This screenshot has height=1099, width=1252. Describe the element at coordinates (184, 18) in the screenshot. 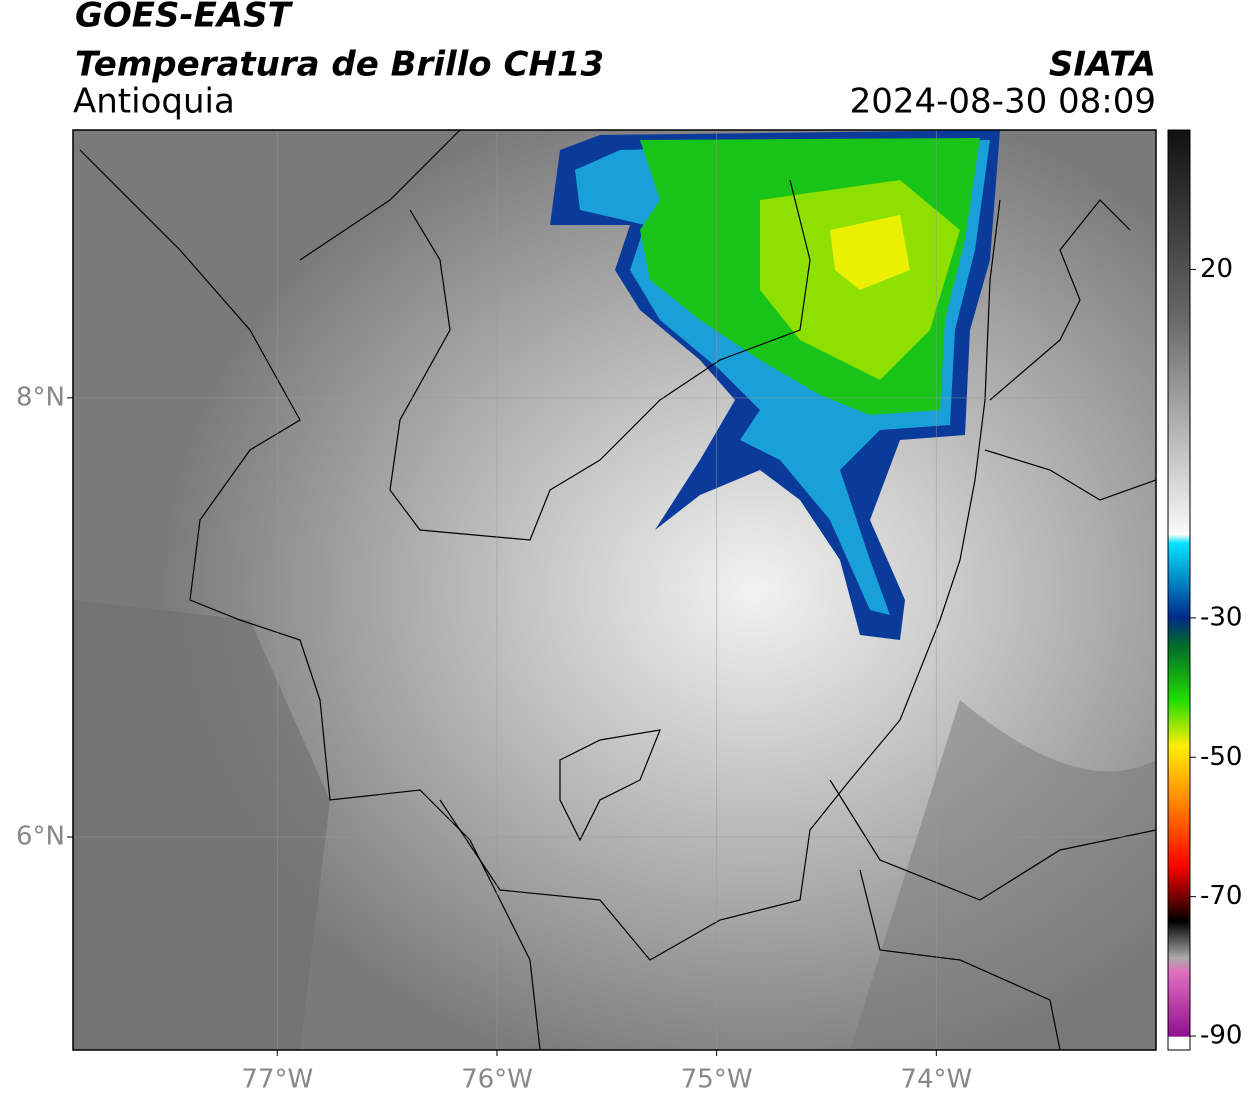

I see `title: GOES-EAST` at that location.